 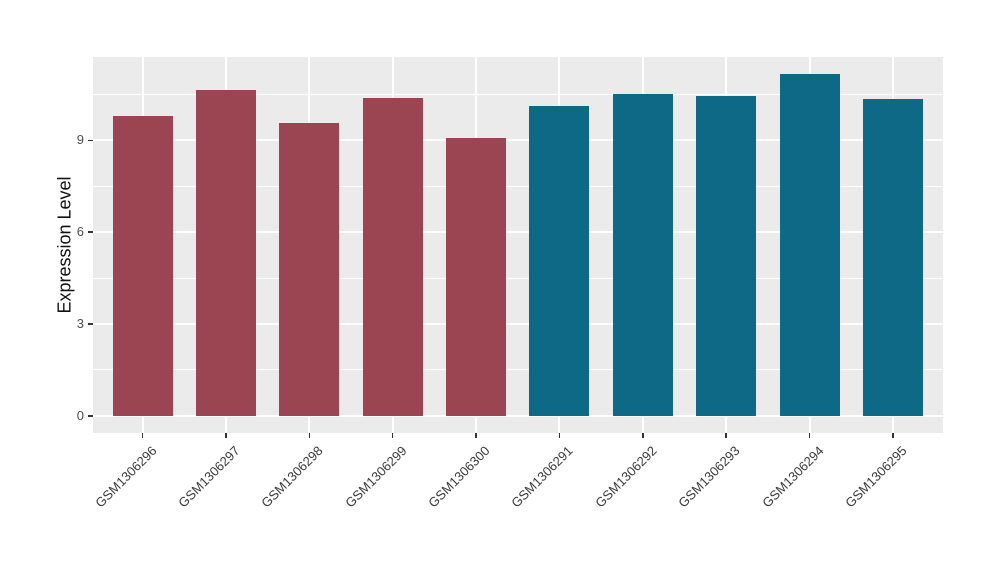 What do you see at coordinates (225, 253) in the screenshot?
I see `bar-GSM1306297` at bounding box center [225, 253].